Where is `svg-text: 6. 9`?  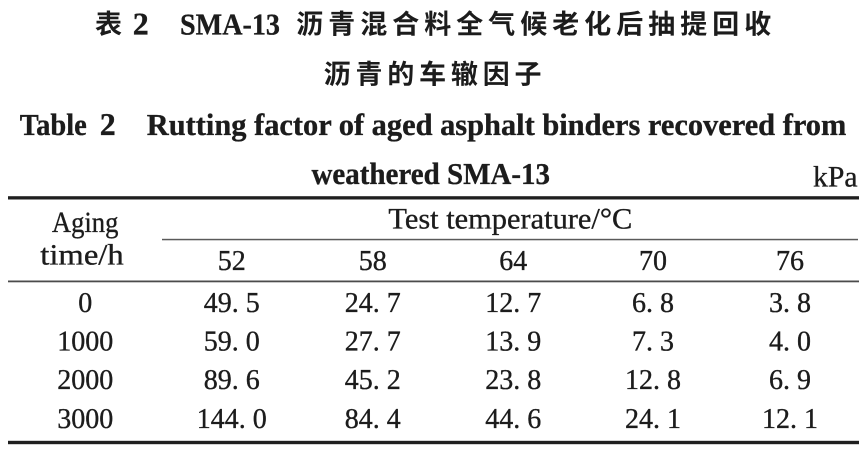 svg-text: 6. 9 is located at coordinates (790, 380).